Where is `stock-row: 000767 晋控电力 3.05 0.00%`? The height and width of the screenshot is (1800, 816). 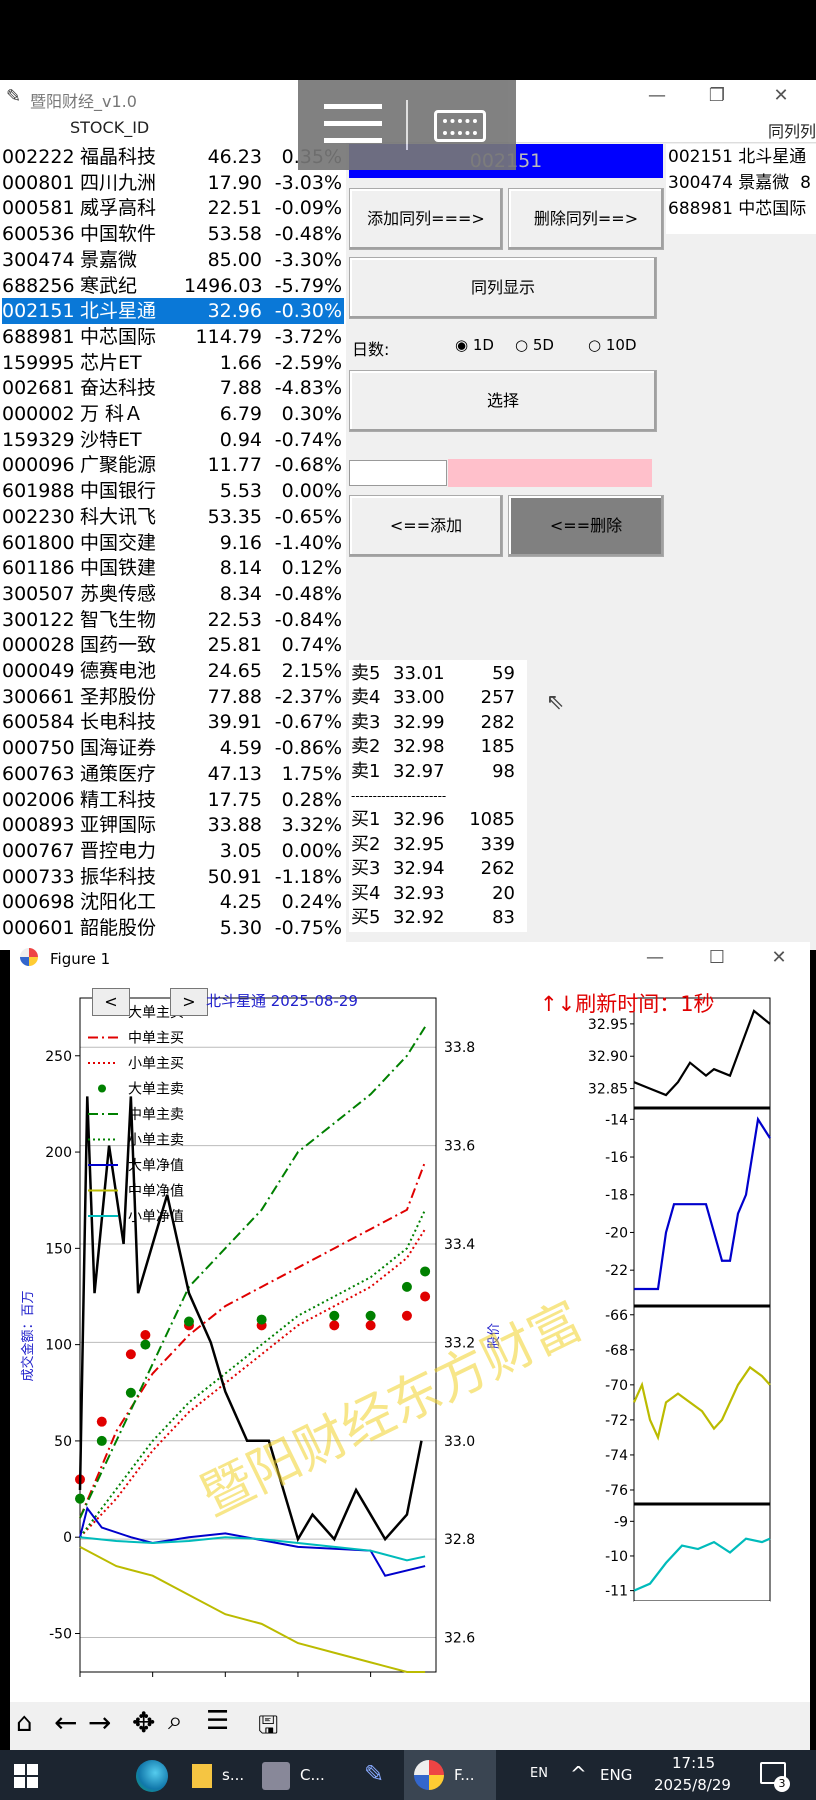
stock-row: 000767 晋控电力 3.05 0.00% is located at coordinates (173, 851).